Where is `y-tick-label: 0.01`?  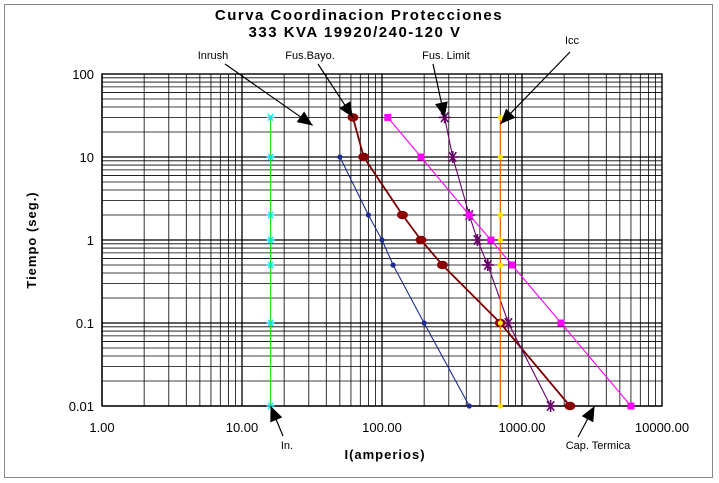 y-tick-label: 0.01 is located at coordinates (81, 406).